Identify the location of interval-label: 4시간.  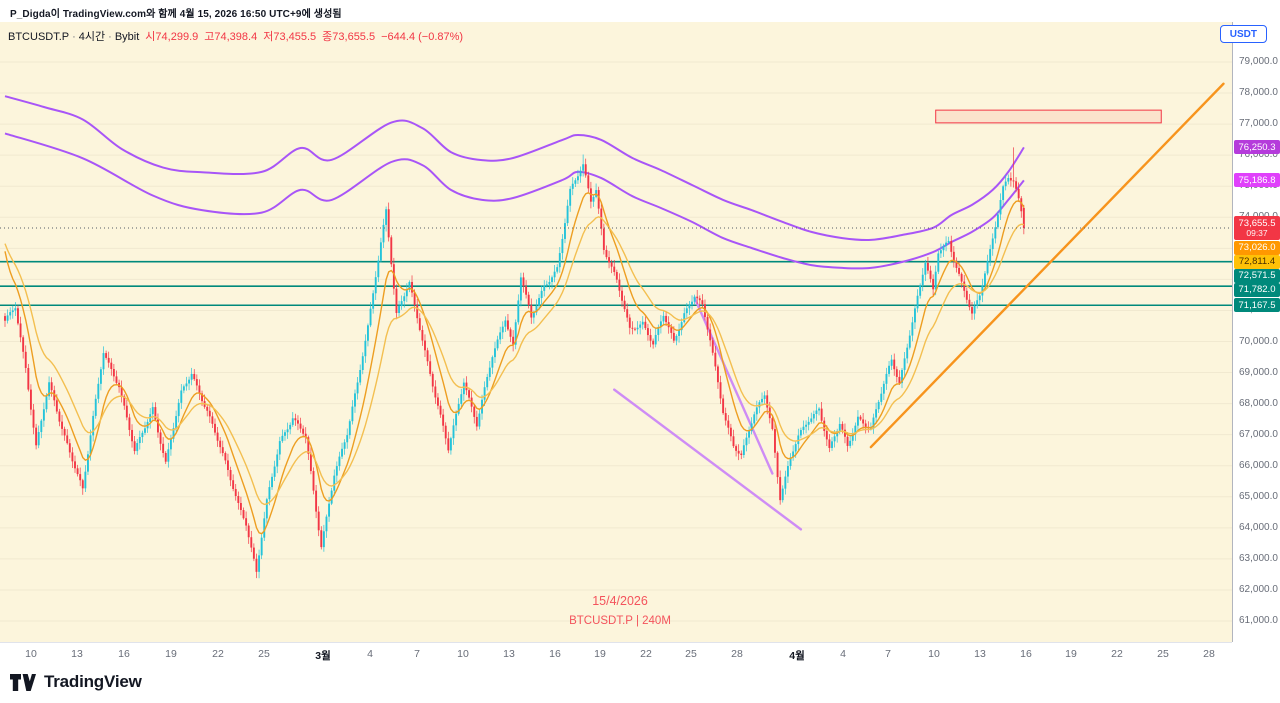
(92, 37).